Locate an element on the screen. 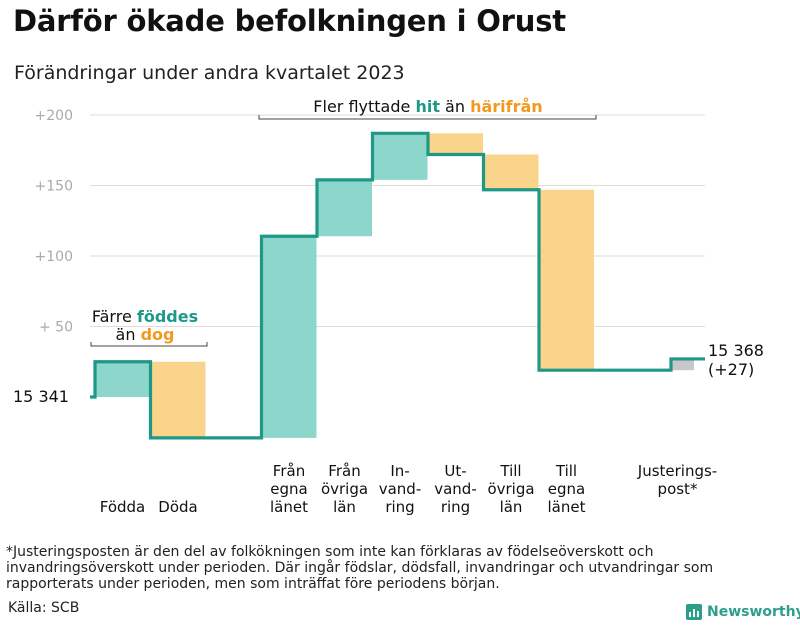  y-tick-label: + 50 is located at coordinates (56, 328).